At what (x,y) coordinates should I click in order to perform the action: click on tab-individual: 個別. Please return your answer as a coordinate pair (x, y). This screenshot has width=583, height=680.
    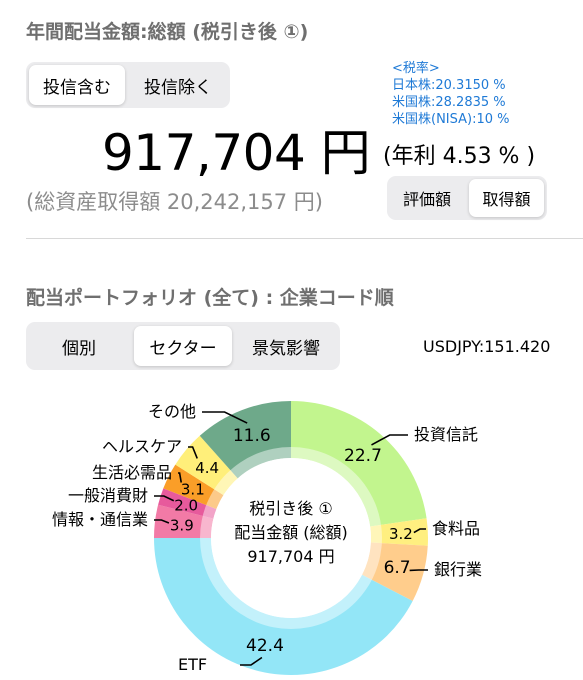
    Looking at the image, I should click on (79, 348).